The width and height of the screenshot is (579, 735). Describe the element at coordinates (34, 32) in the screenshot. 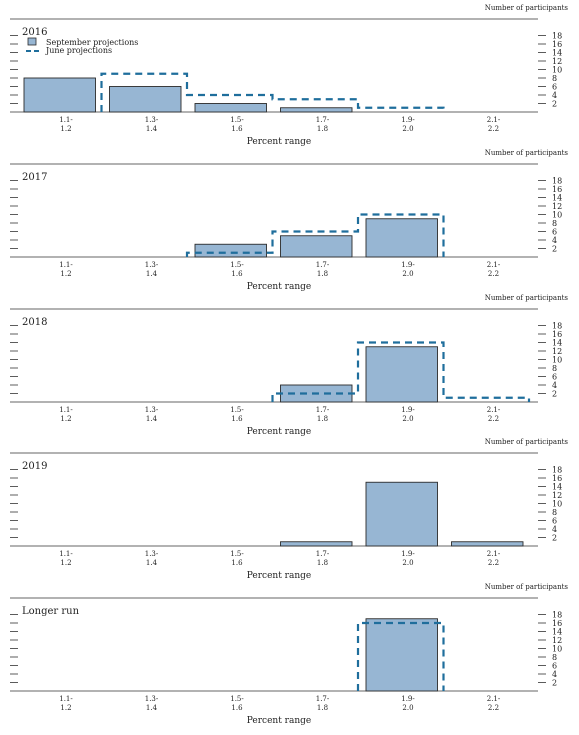

I see `panel-title: 2016` at that location.